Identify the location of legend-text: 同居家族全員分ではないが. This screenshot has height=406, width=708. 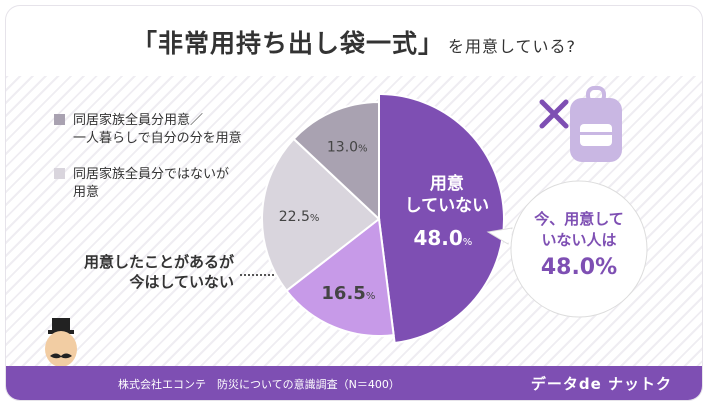
(151, 174).